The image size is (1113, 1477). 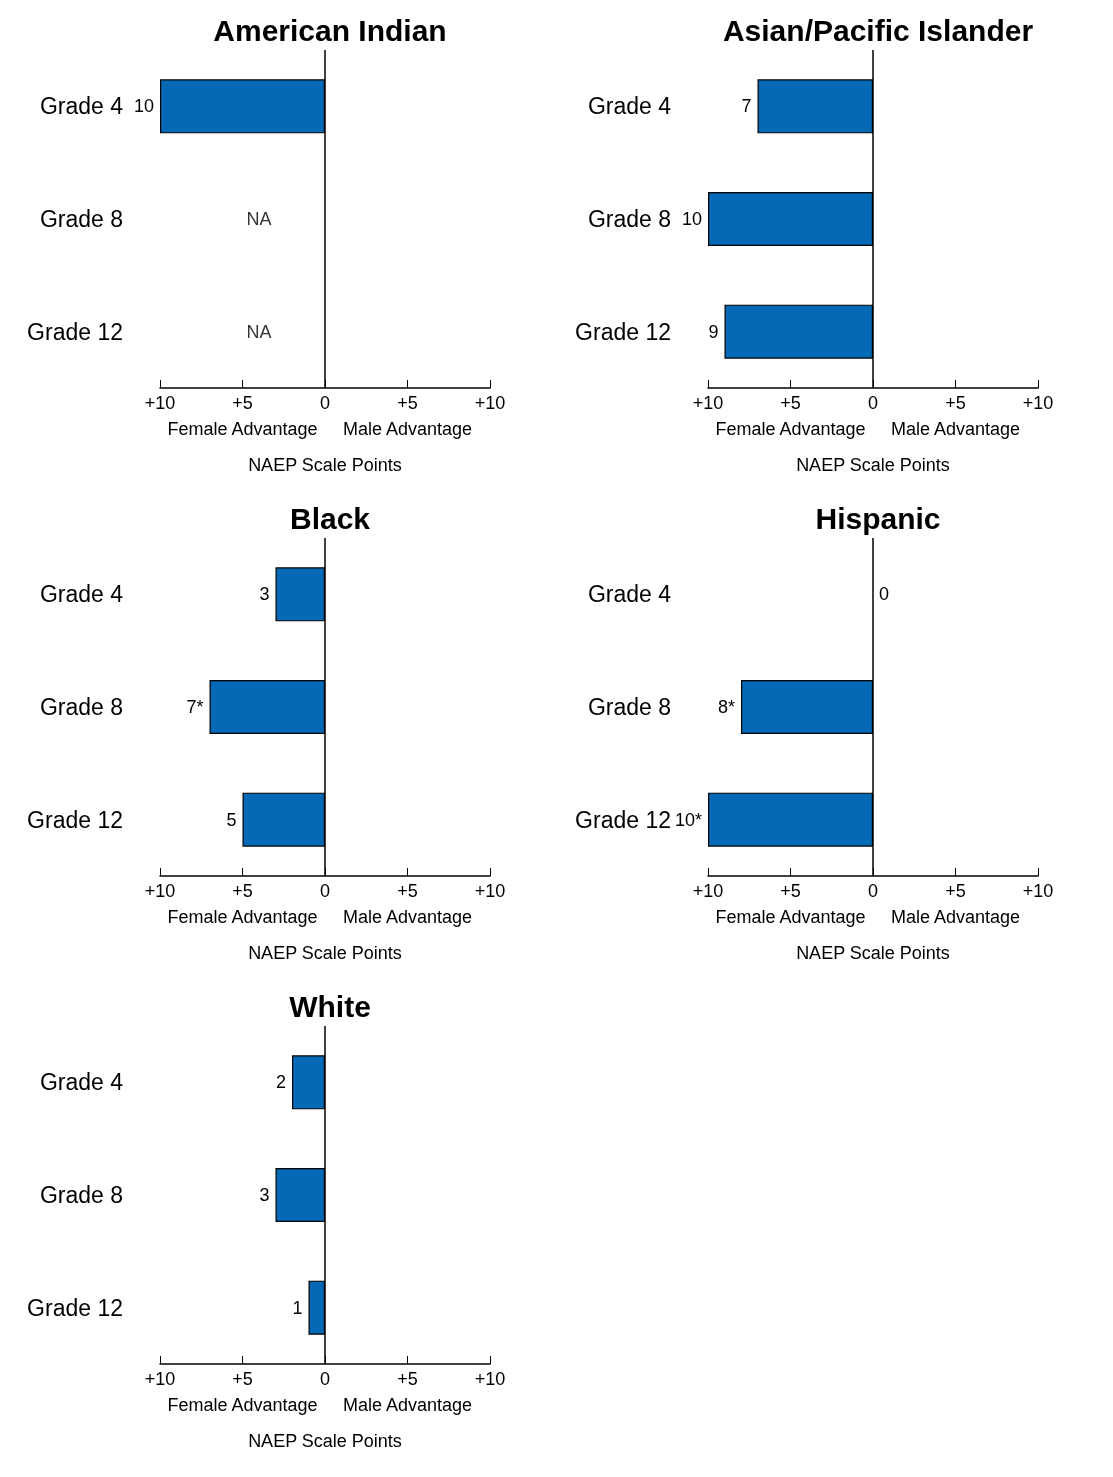 I want to click on data-label: 0, so click(x=884, y=594).